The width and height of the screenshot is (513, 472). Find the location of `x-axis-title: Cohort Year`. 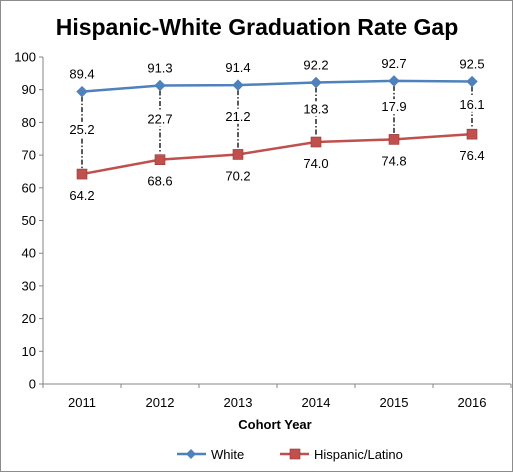

x-axis-title: Cohort Year is located at coordinates (274, 424).